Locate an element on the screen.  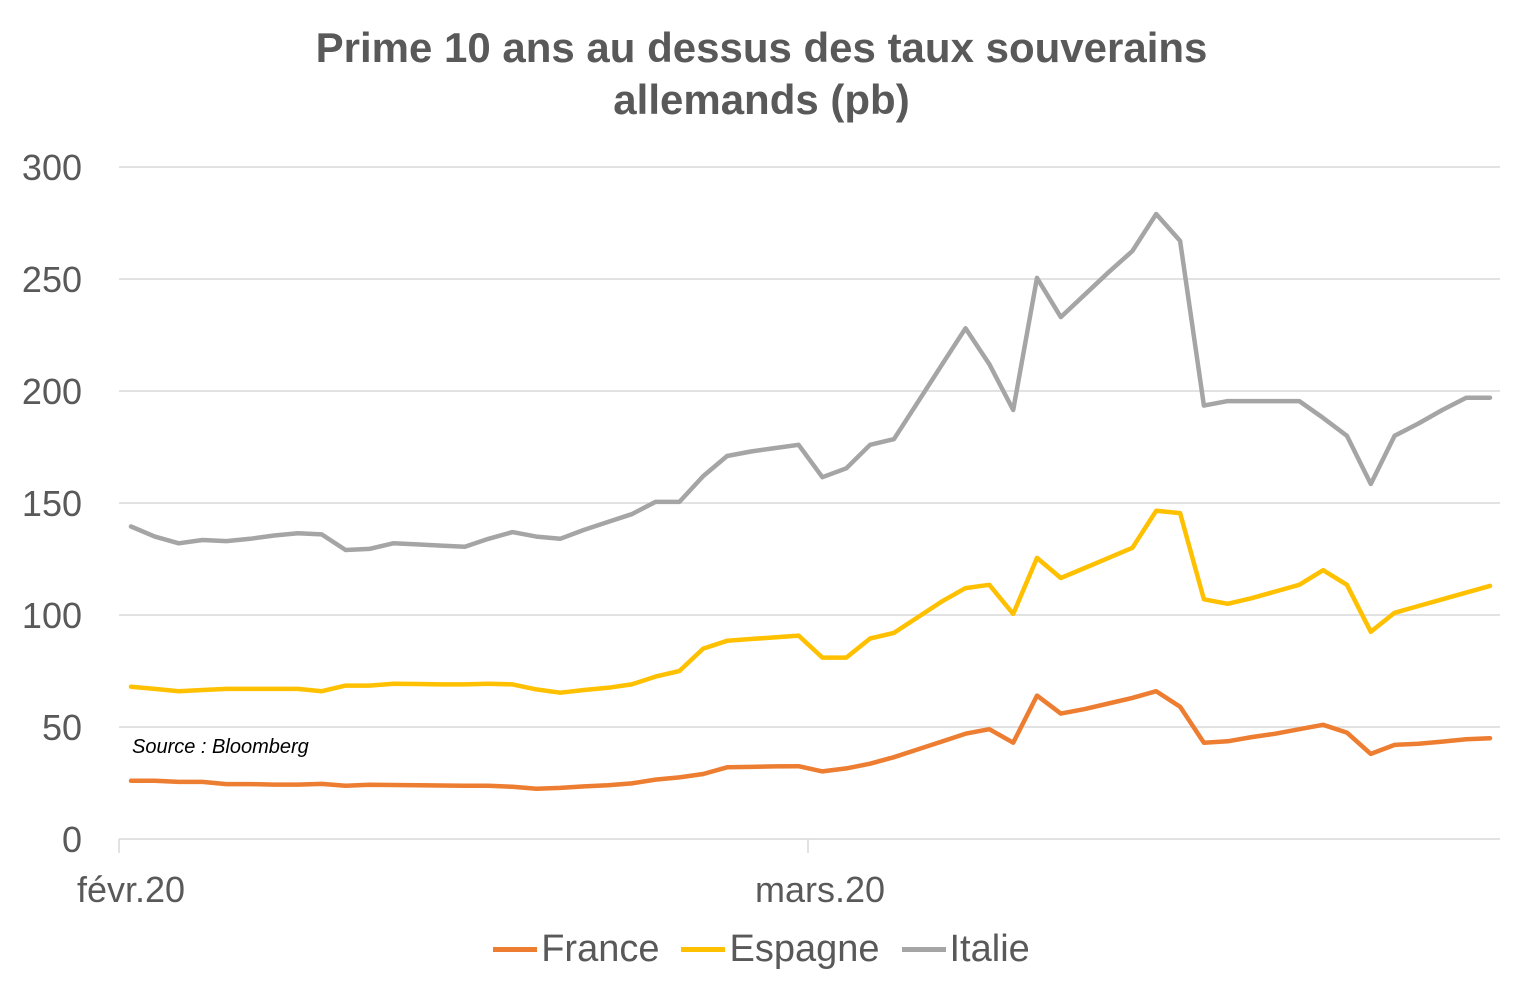
legend-item-italie: Italie is located at coordinates (965, 949).